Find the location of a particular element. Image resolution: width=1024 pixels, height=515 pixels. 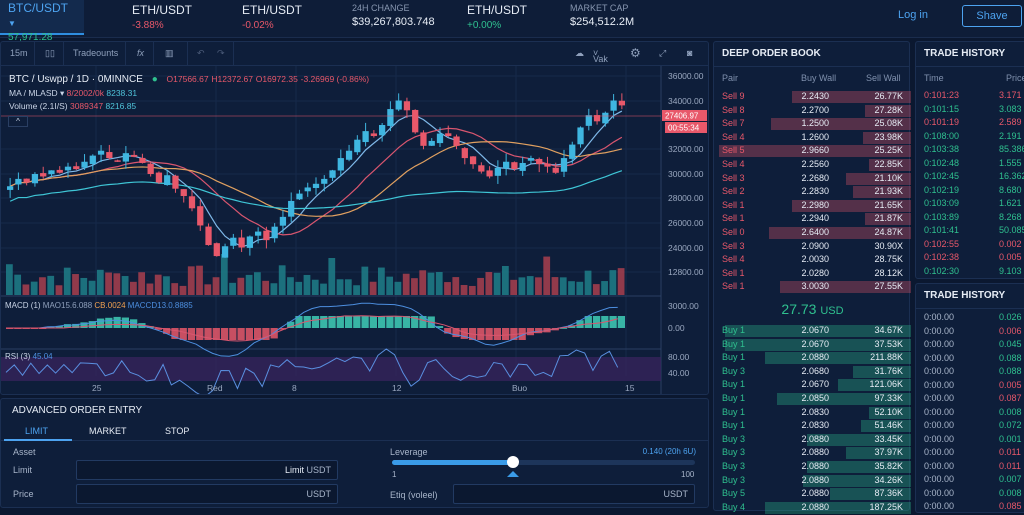

fullscreen-icon: ⤢ is located at coordinates (663, 53).